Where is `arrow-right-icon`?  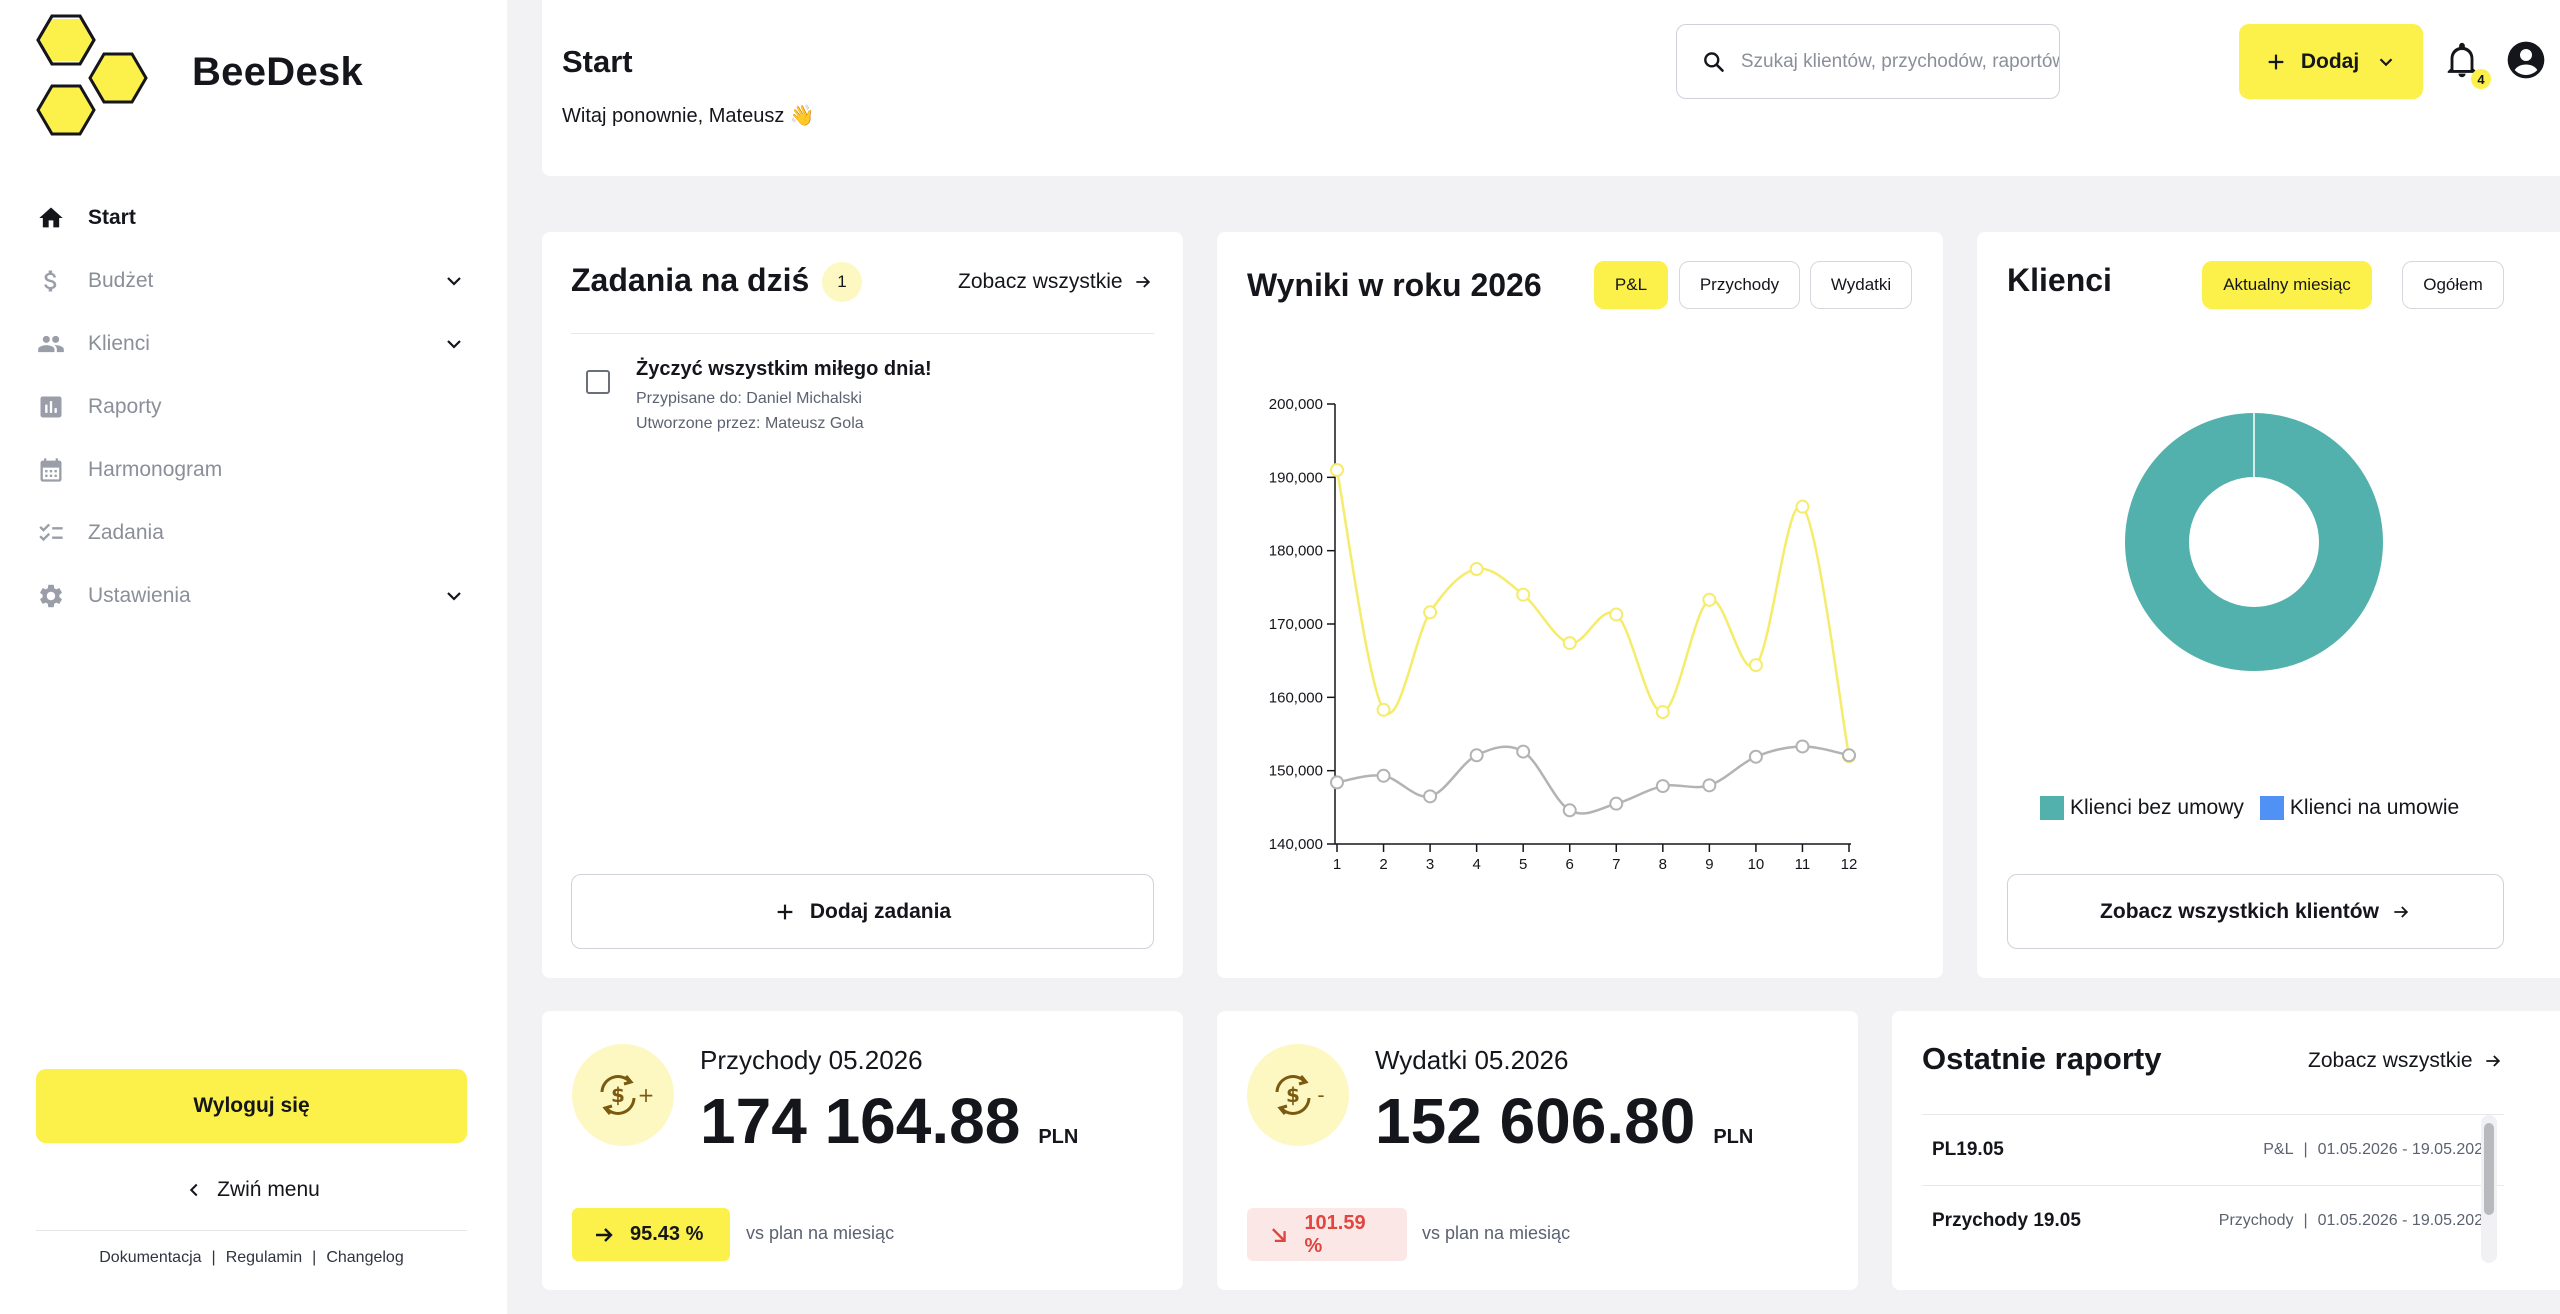
arrow-right-icon is located at coordinates (604, 1234).